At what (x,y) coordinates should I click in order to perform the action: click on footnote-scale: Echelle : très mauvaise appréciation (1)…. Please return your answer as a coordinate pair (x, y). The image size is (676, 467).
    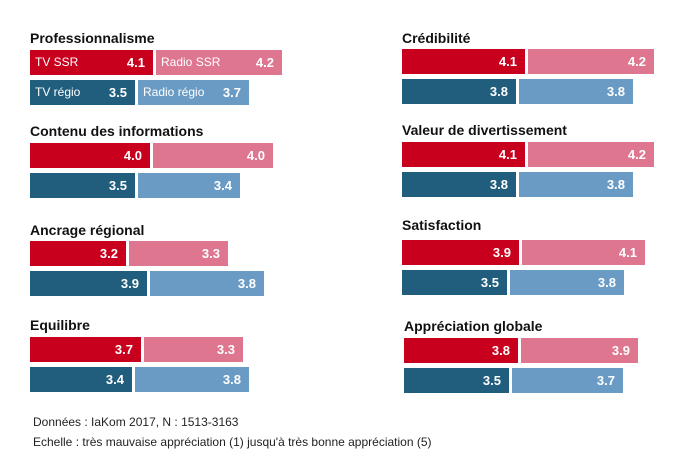
    Looking at the image, I should click on (232, 442).